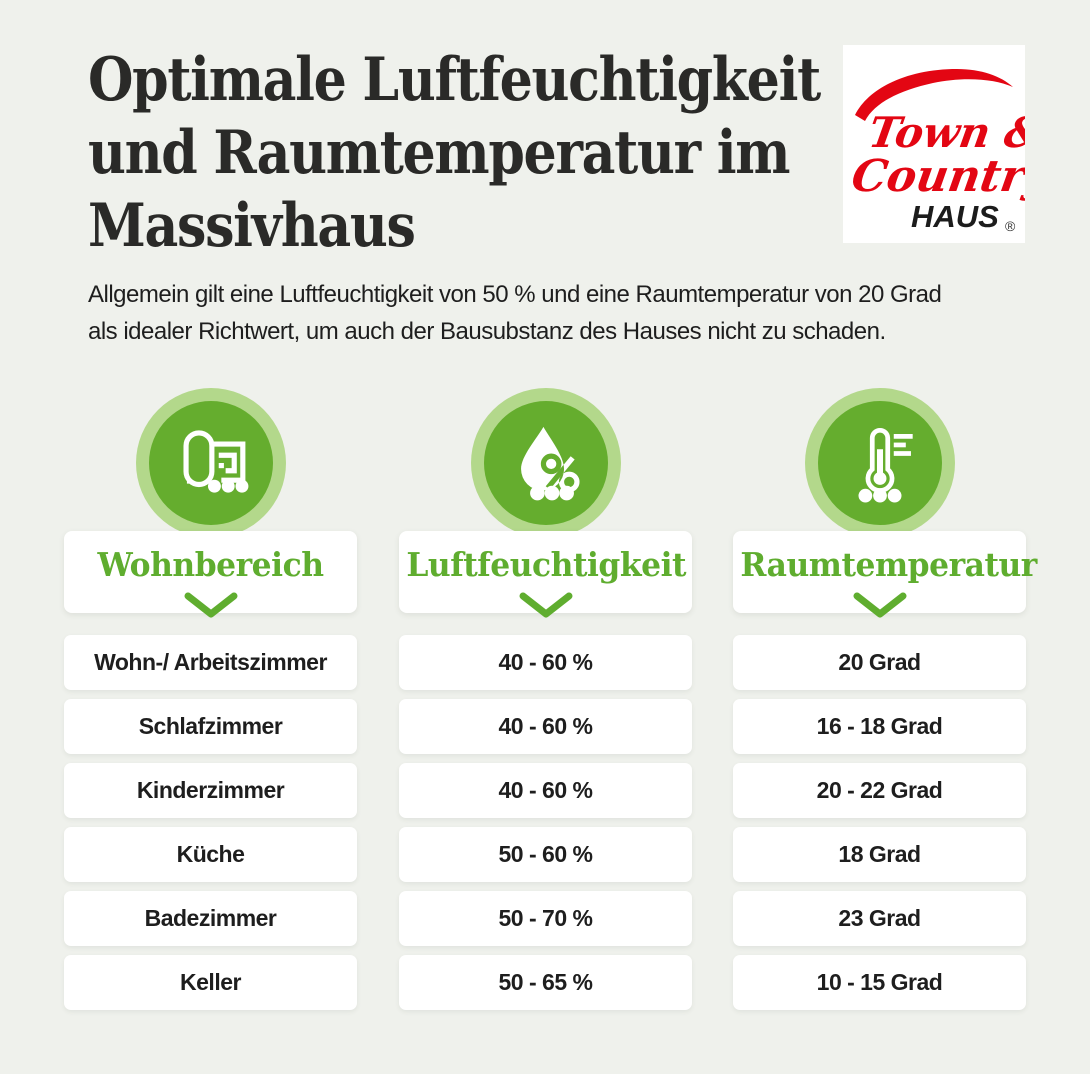 Image resolution: width=1090 pixels, height=1074 pixels. I want to click on table-cell-text: 16 - 18 Grad, so click(879, 726).